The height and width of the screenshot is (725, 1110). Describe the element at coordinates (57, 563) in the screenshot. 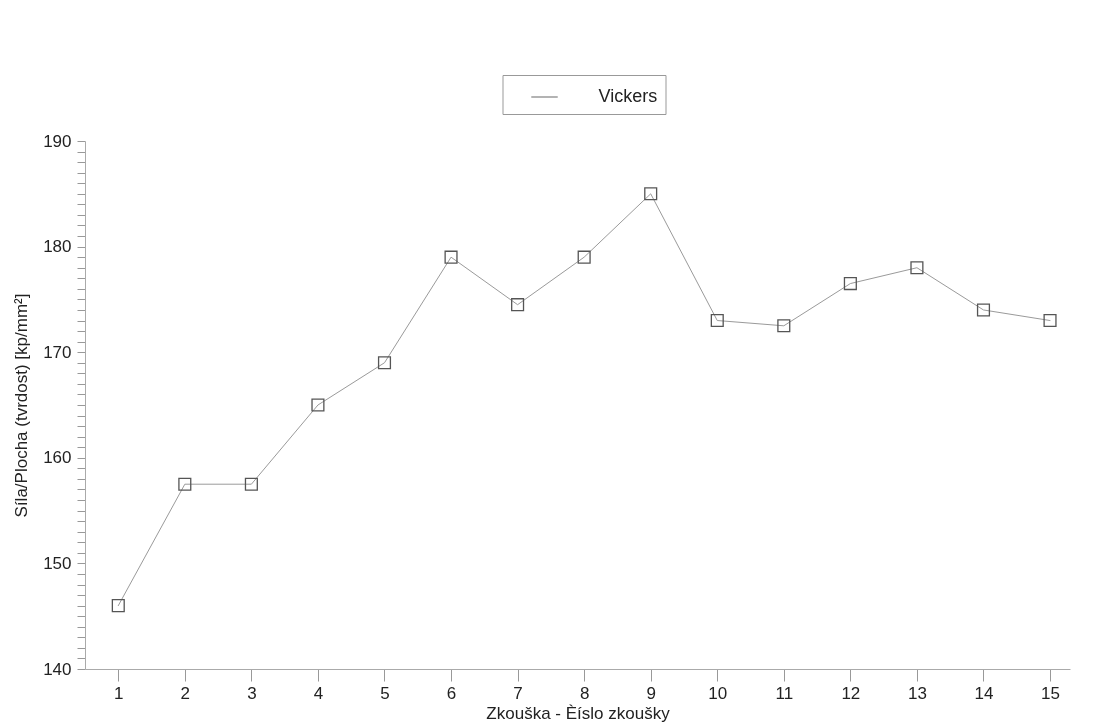

I see `y-tick-label: 150` at that location.